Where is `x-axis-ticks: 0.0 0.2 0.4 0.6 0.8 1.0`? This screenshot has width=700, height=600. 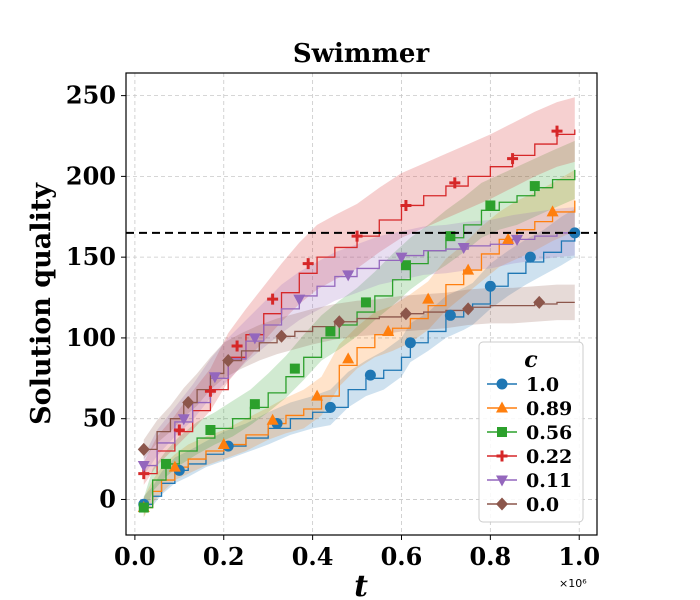 x-axis-ticks: 0.0 0.2 0.4 0.6 0.8 1.0 is located at coordinates (357, 553).